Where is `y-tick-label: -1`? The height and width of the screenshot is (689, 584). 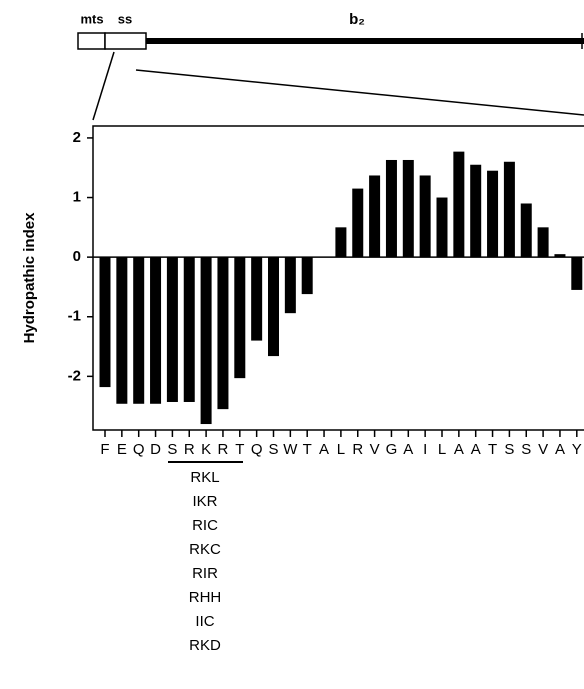 y-tick-label: -1 is located at coordinates (74, 316).